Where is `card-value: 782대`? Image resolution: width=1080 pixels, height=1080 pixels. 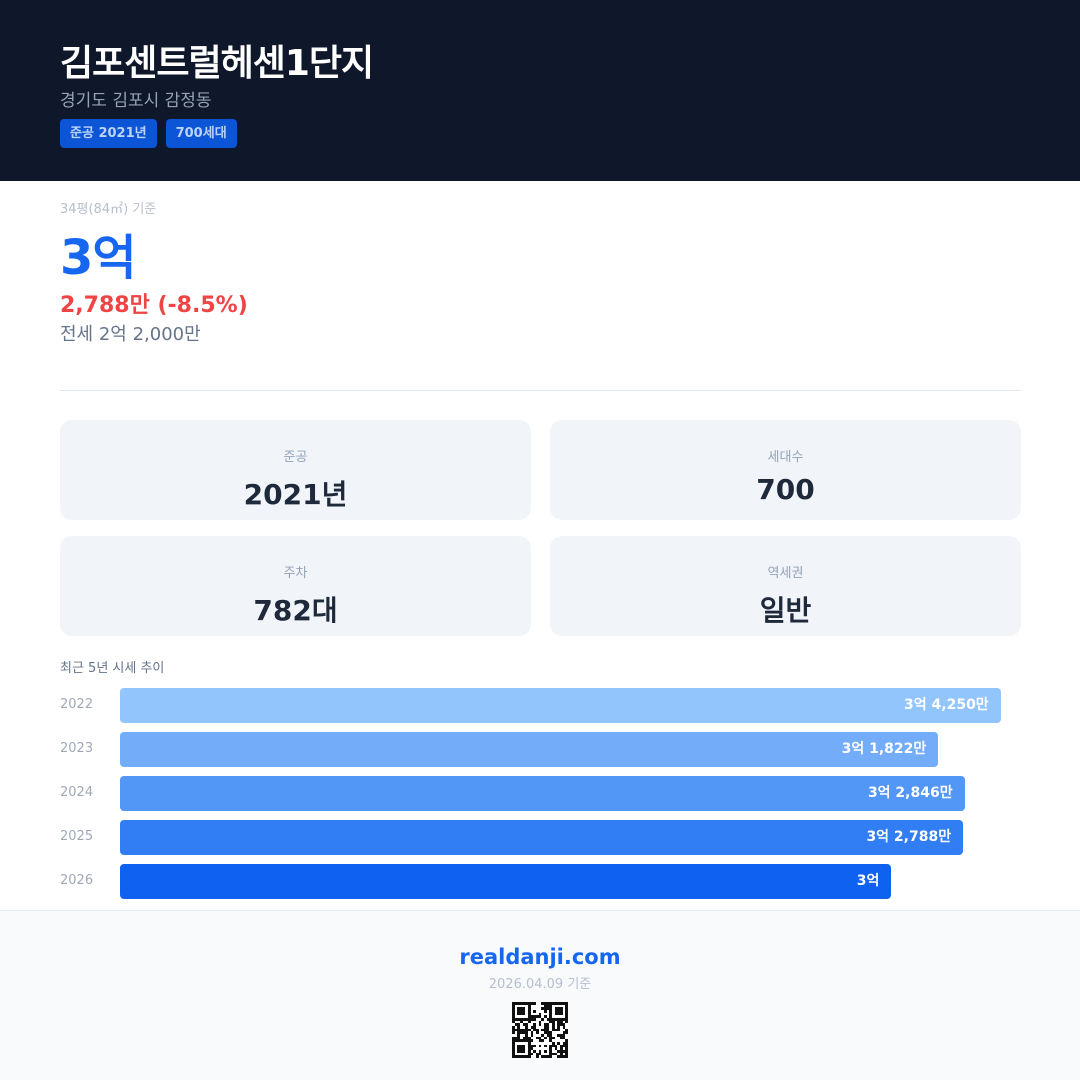
card-value: 782대 is located at coordinates (295, 610).